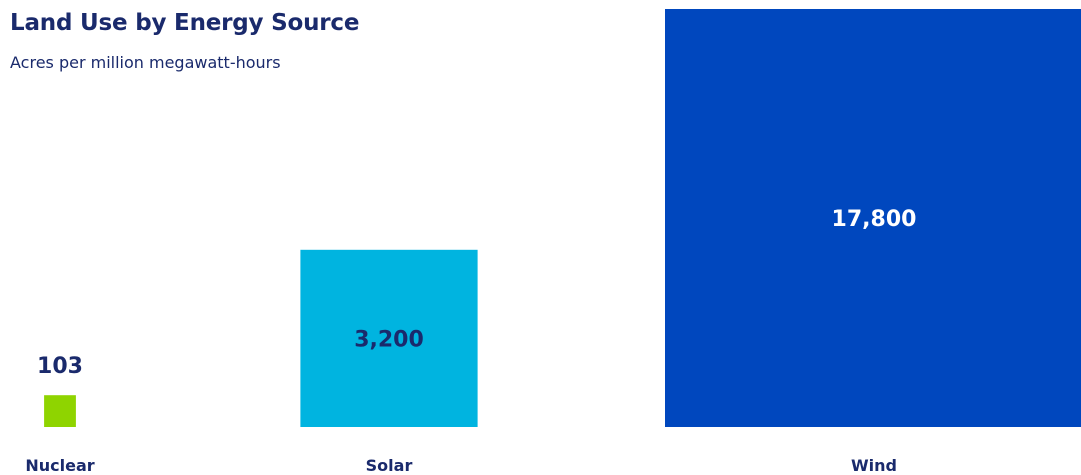  I want to click on value-label-wind: 17,800, so click(874, 219).